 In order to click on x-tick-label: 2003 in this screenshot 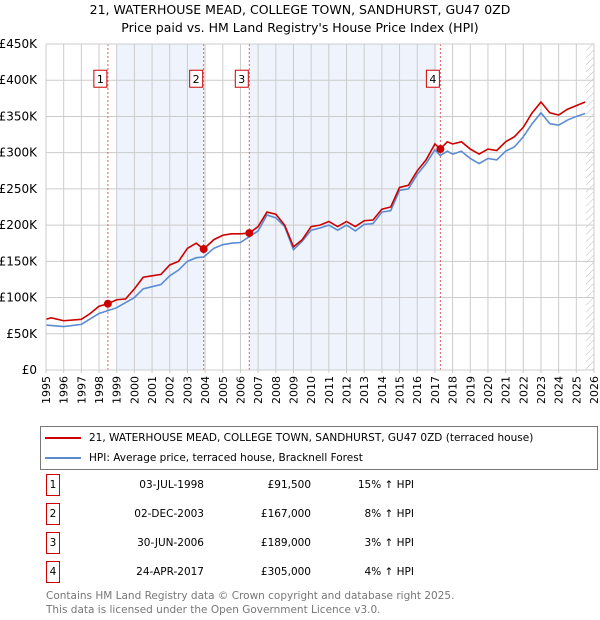, I will do `click(187, 390)`.